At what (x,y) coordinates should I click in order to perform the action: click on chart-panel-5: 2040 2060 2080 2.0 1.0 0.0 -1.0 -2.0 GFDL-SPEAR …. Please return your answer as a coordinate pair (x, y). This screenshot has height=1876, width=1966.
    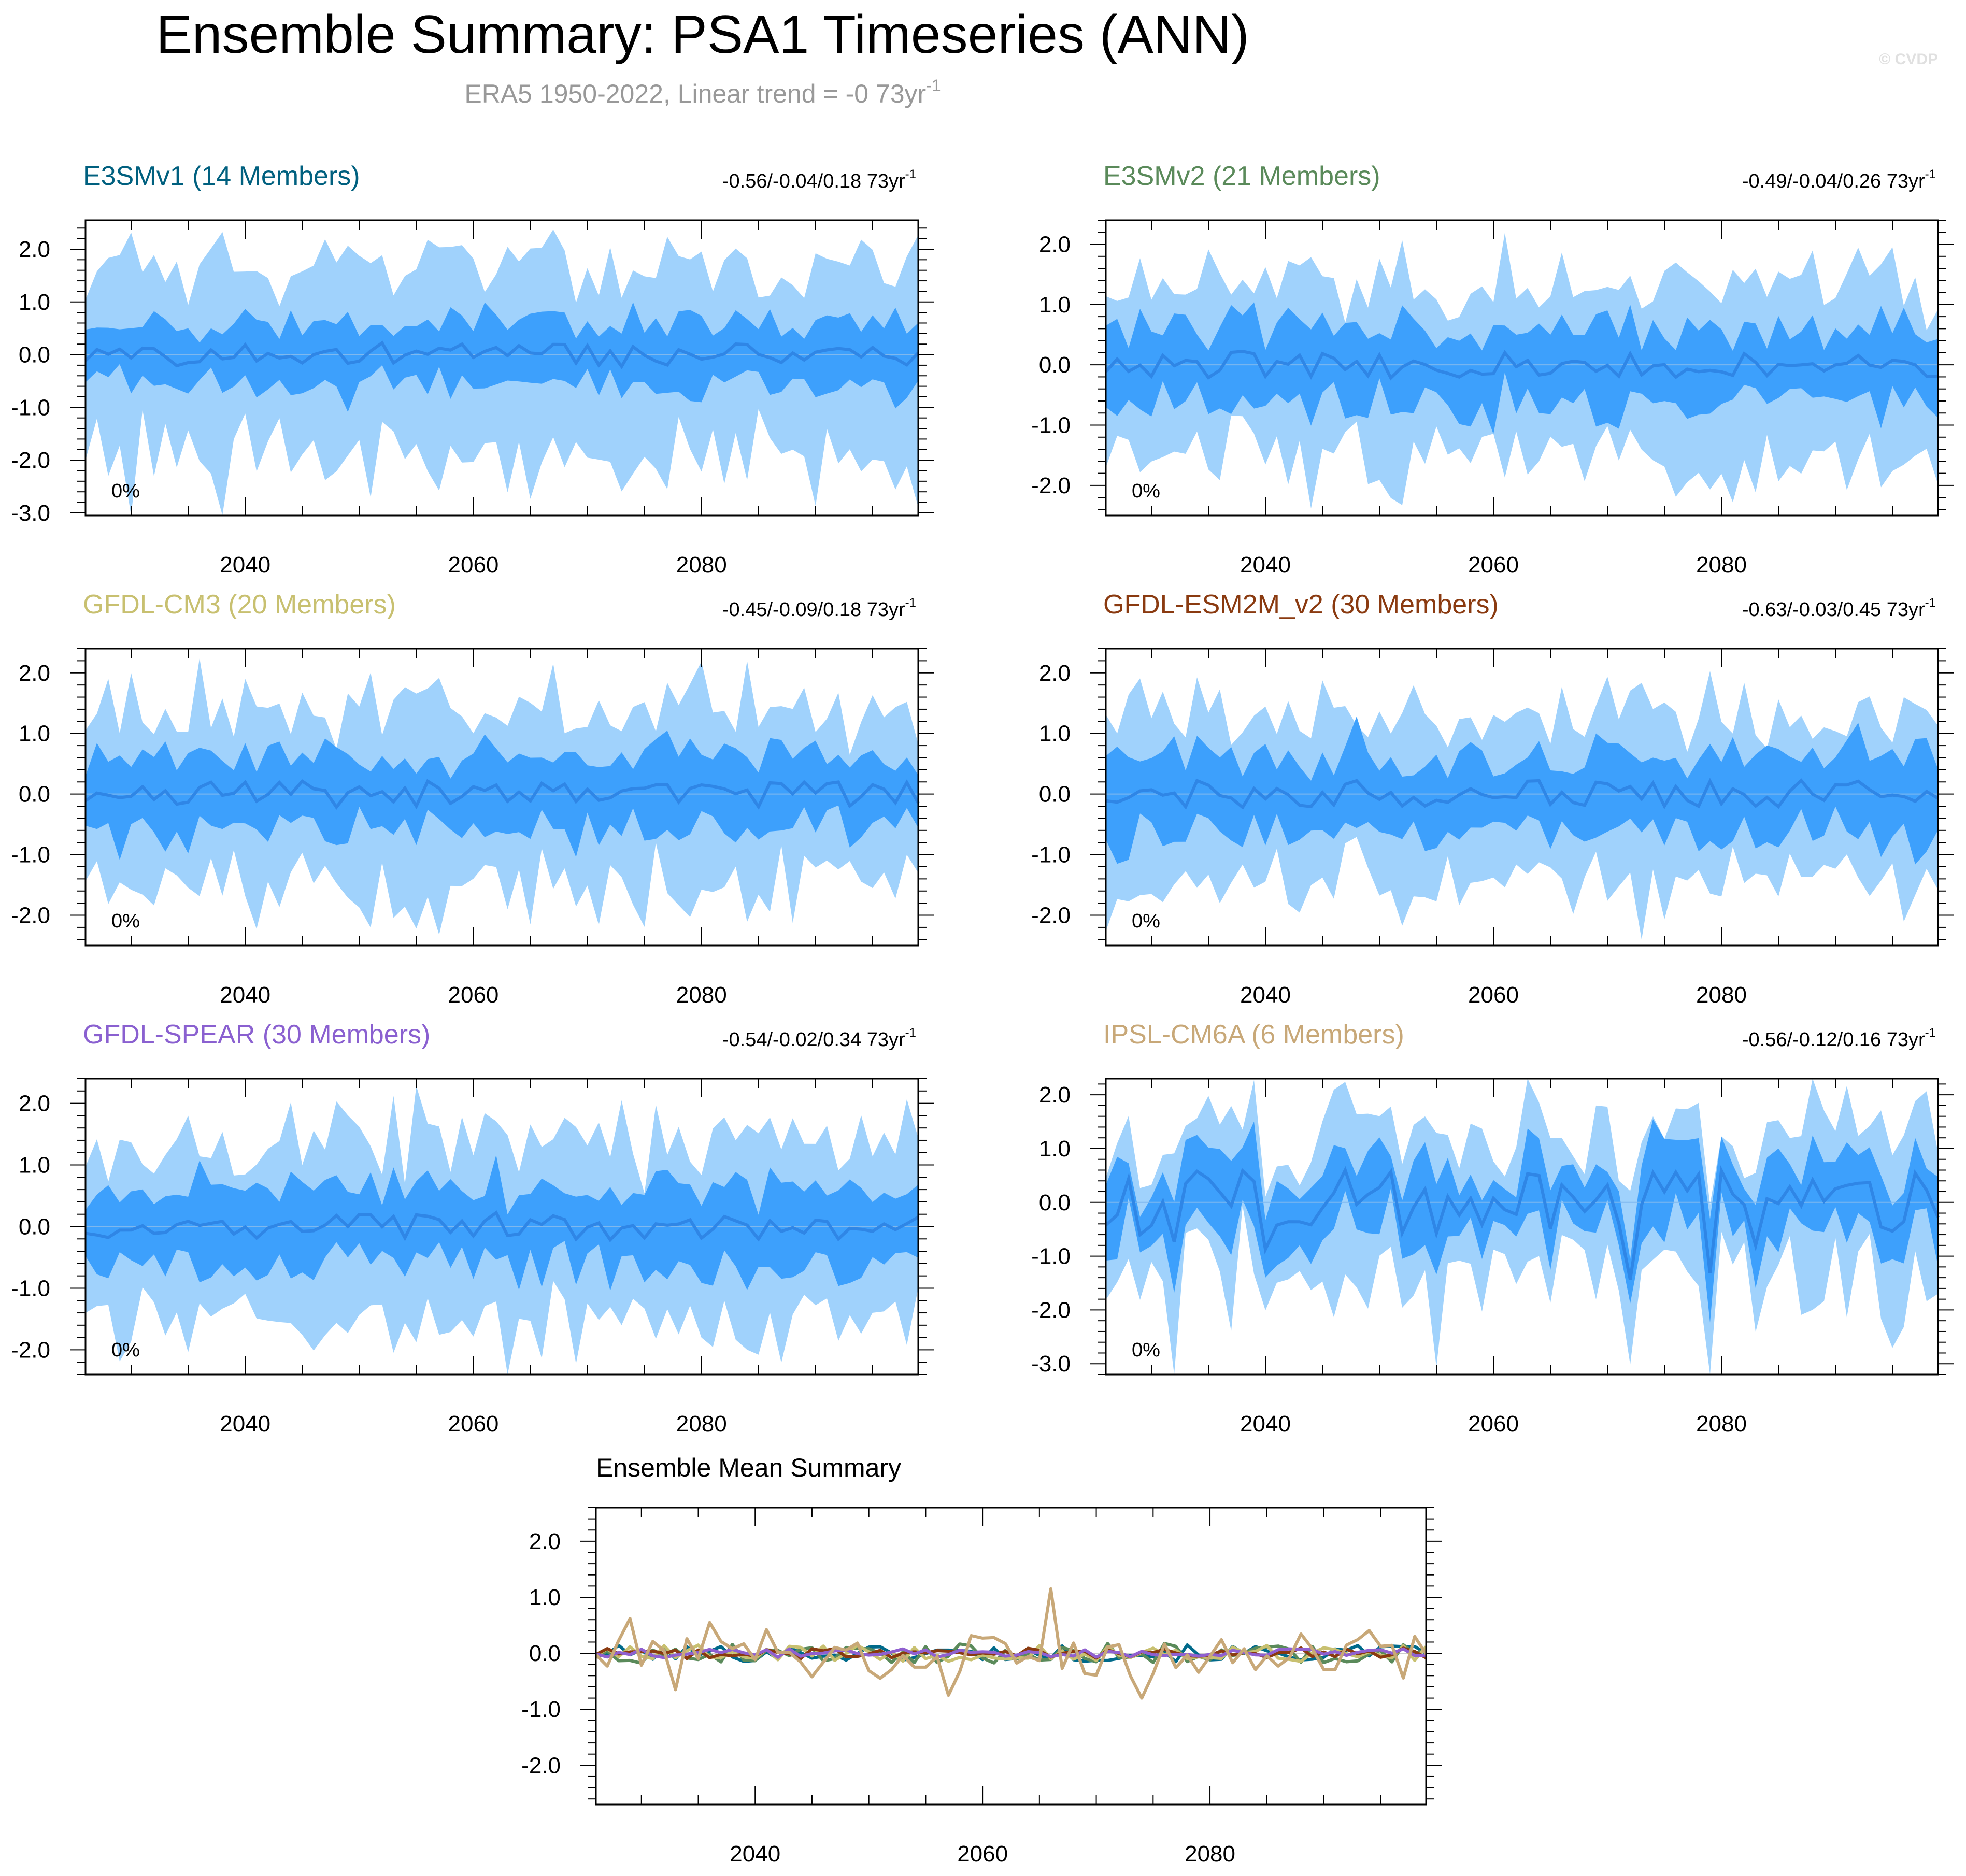
    Looking at the image, I should click on (473, 1228).